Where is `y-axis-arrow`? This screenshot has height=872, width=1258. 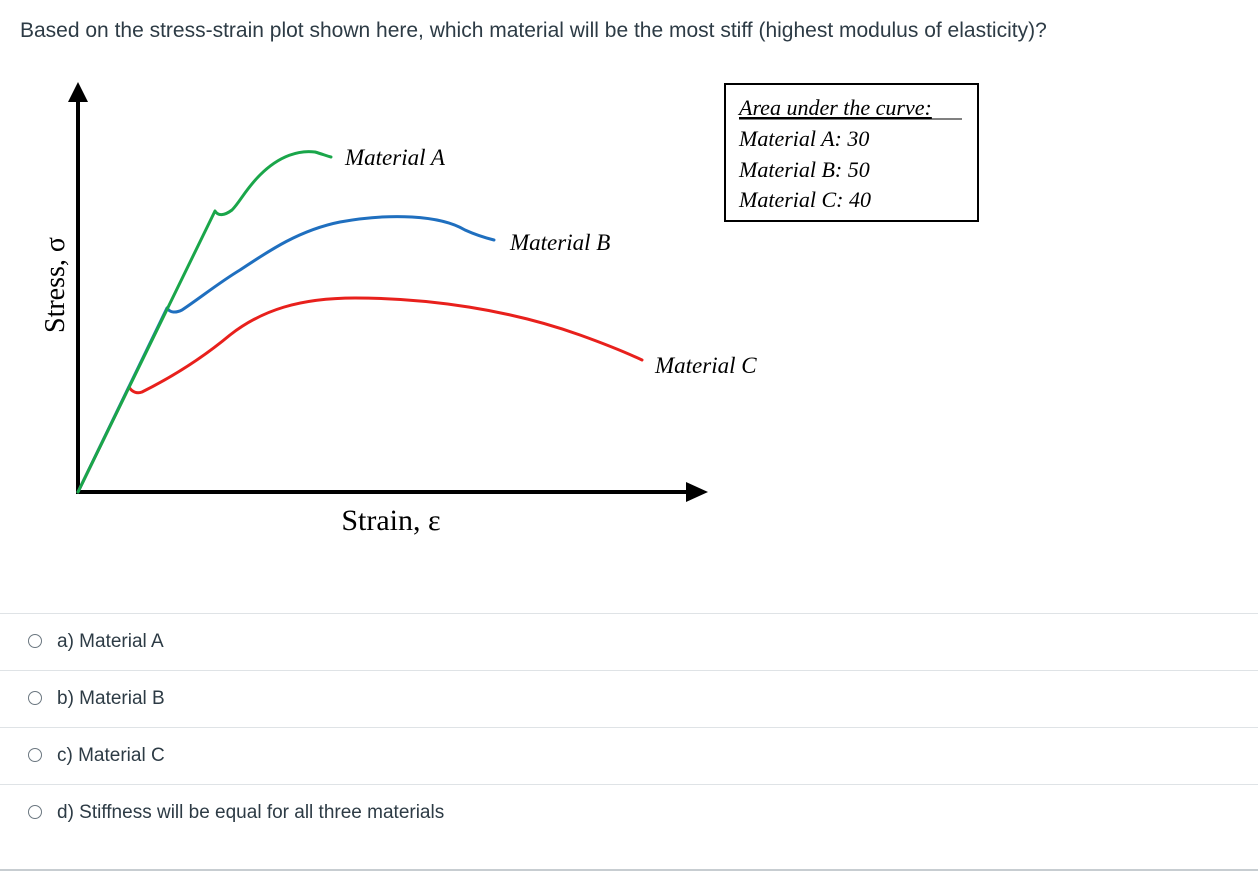
y-axis-arrow is located at coordinates (78, 92).